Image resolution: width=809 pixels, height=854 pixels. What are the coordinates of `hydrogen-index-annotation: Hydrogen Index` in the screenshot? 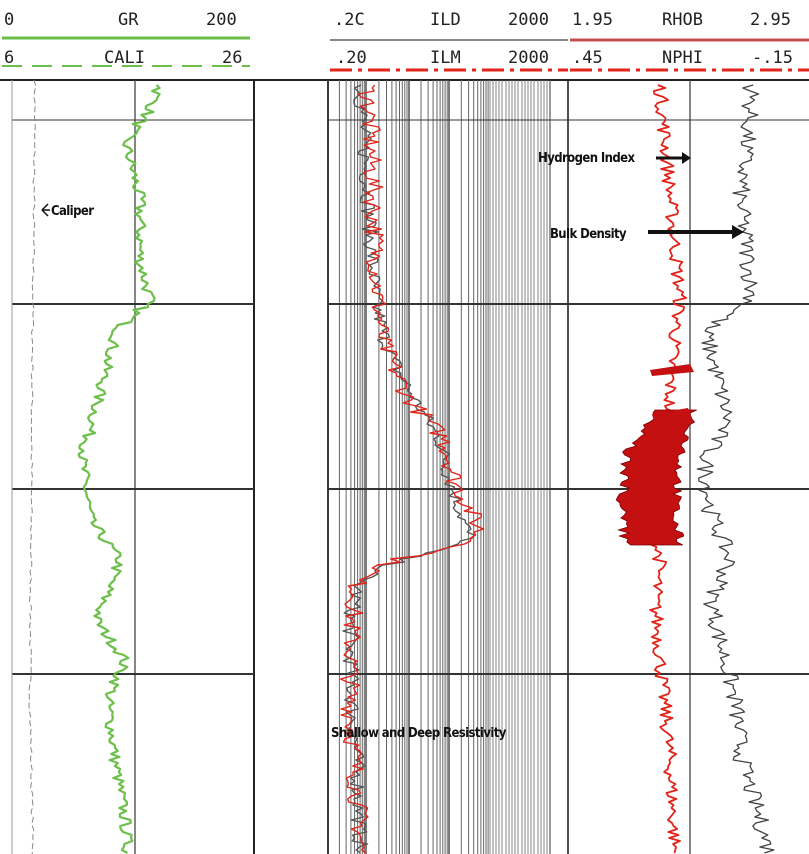 It's located at (614, 158).